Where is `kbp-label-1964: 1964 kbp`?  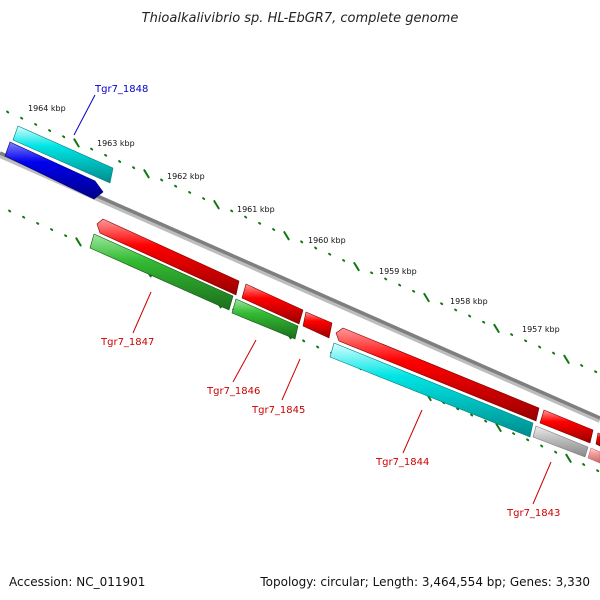 kbp-label-1964: 1964 kbp is located at coordinates (47, 108).